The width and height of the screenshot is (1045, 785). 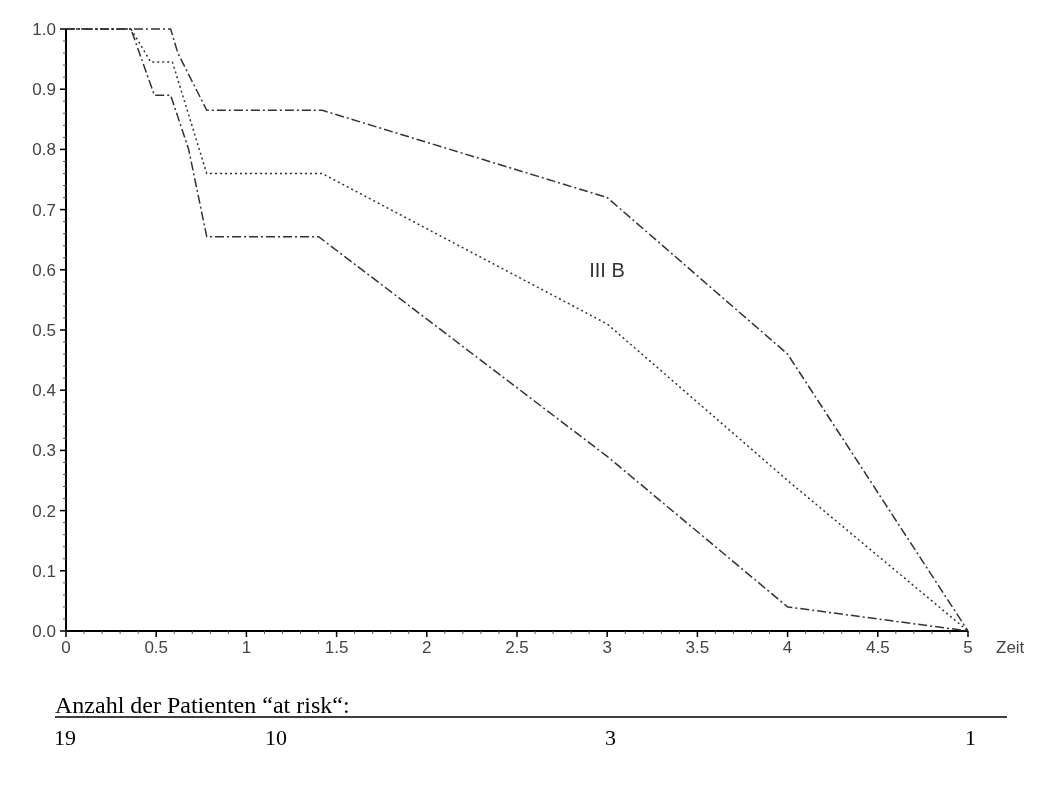 I want to click on text: 3, so click(x=610, y=737).